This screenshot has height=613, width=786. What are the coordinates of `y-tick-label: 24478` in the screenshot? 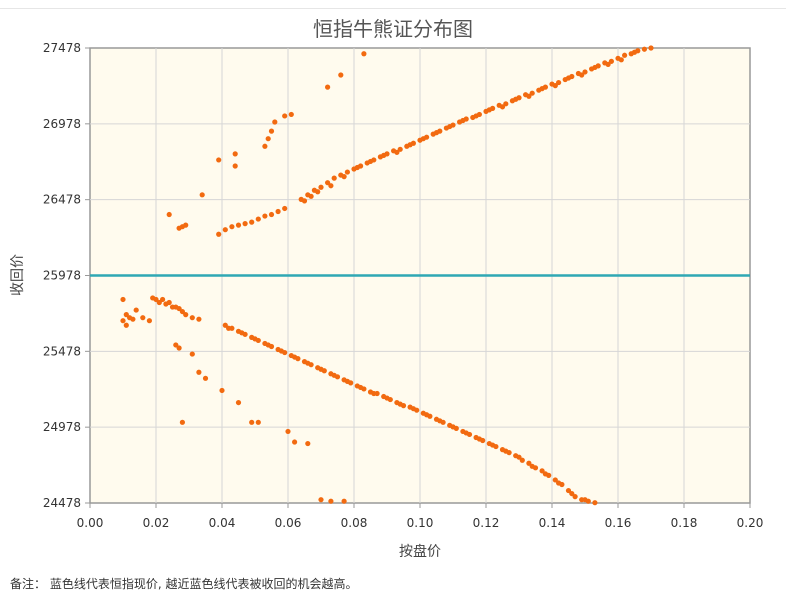 It's located at (62, 503).